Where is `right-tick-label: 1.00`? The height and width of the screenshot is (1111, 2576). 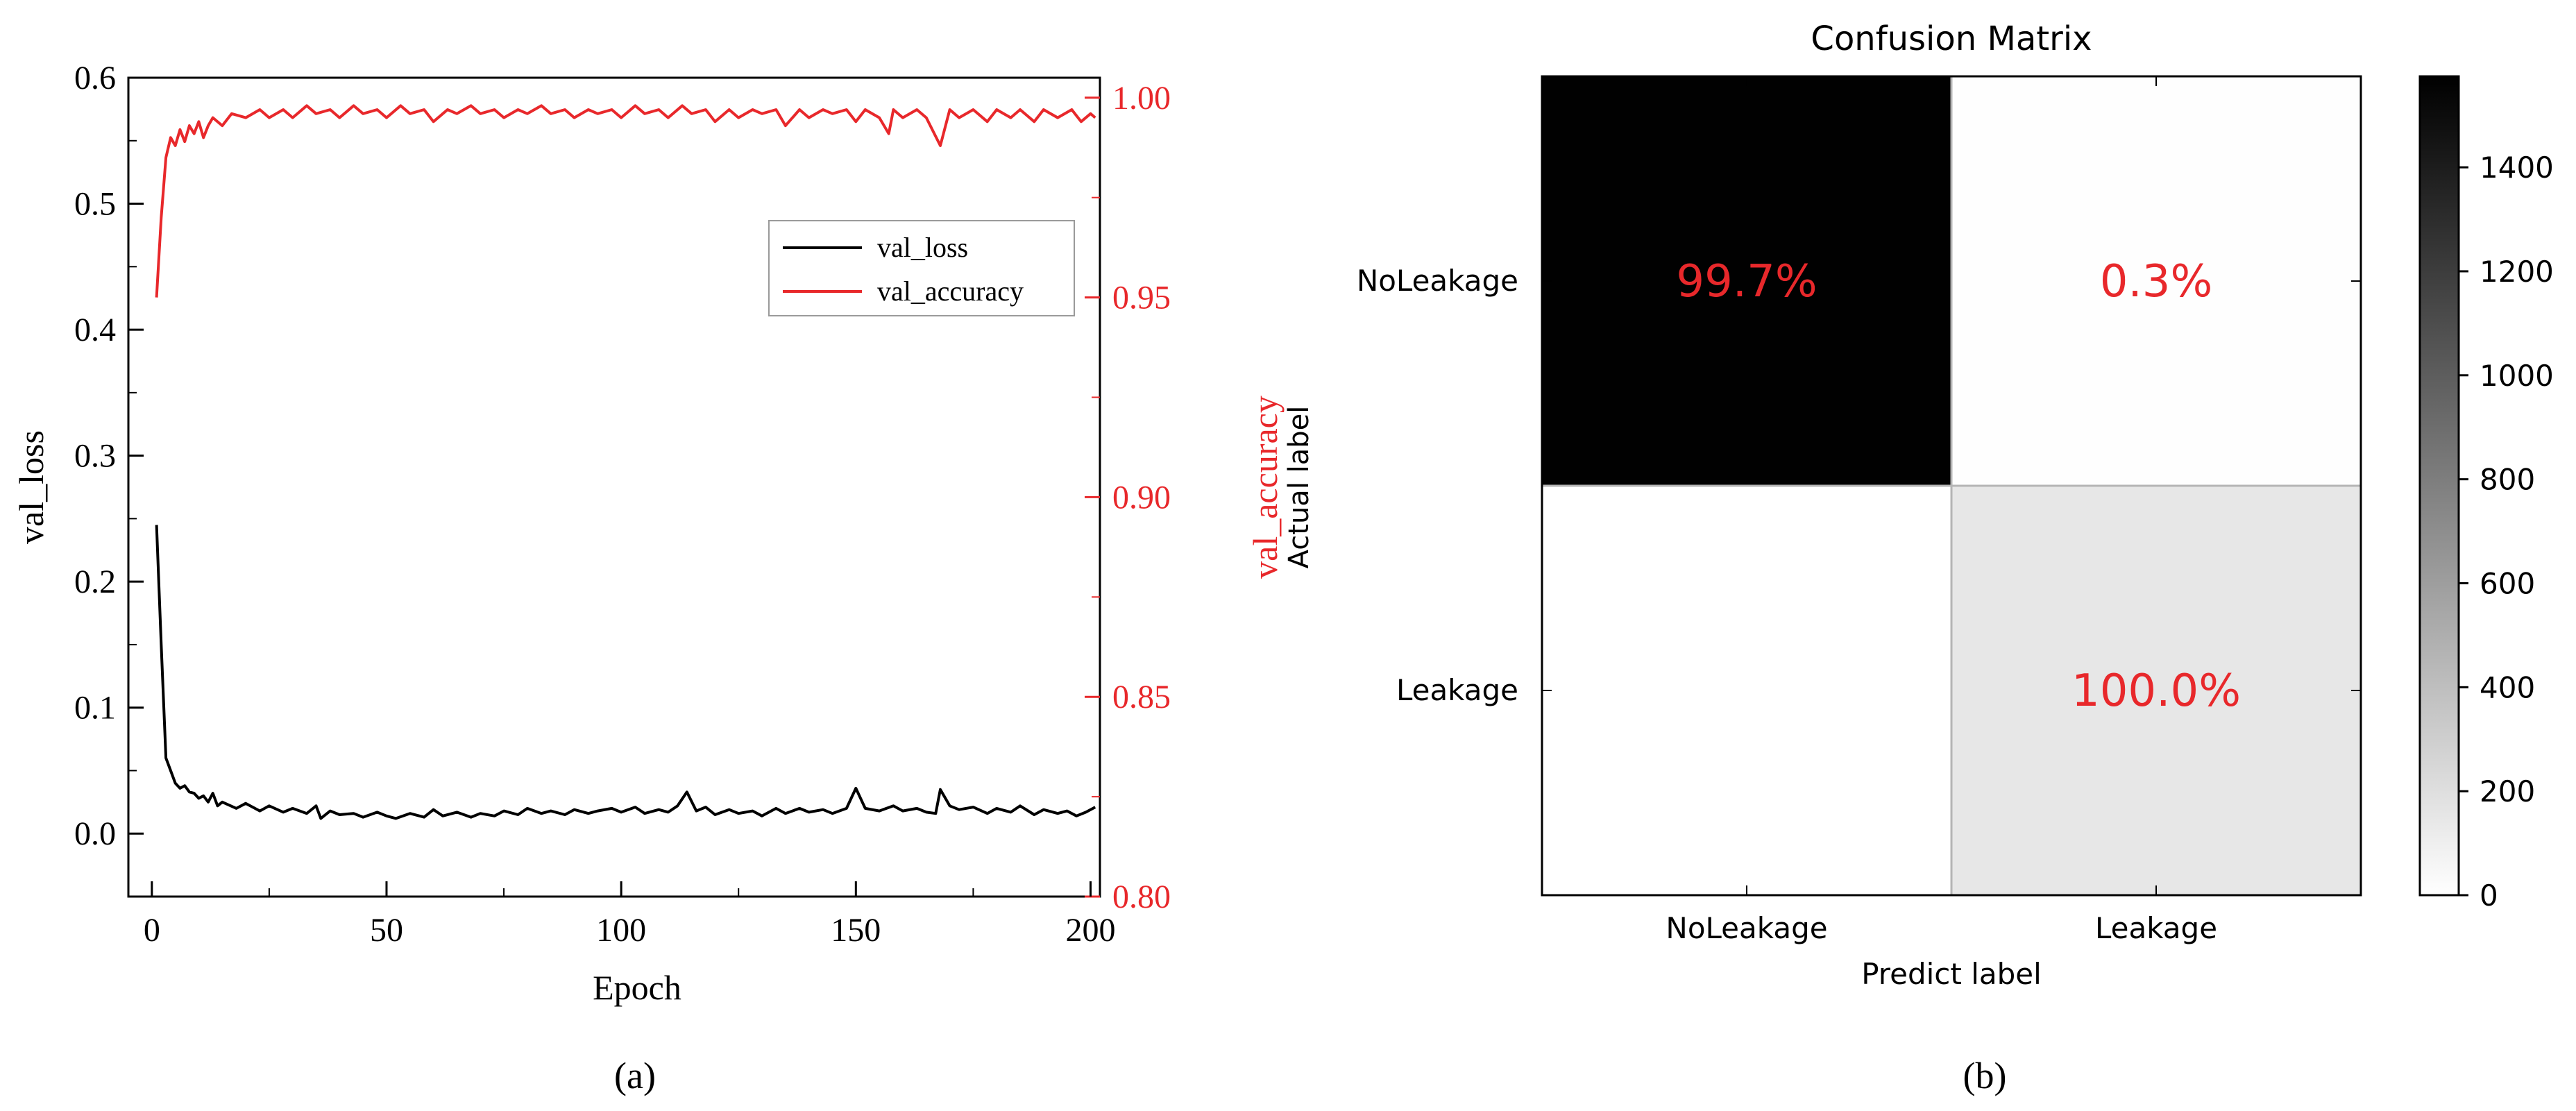 right-tick-label: 1.00 is located at coordinates (1141, 98).